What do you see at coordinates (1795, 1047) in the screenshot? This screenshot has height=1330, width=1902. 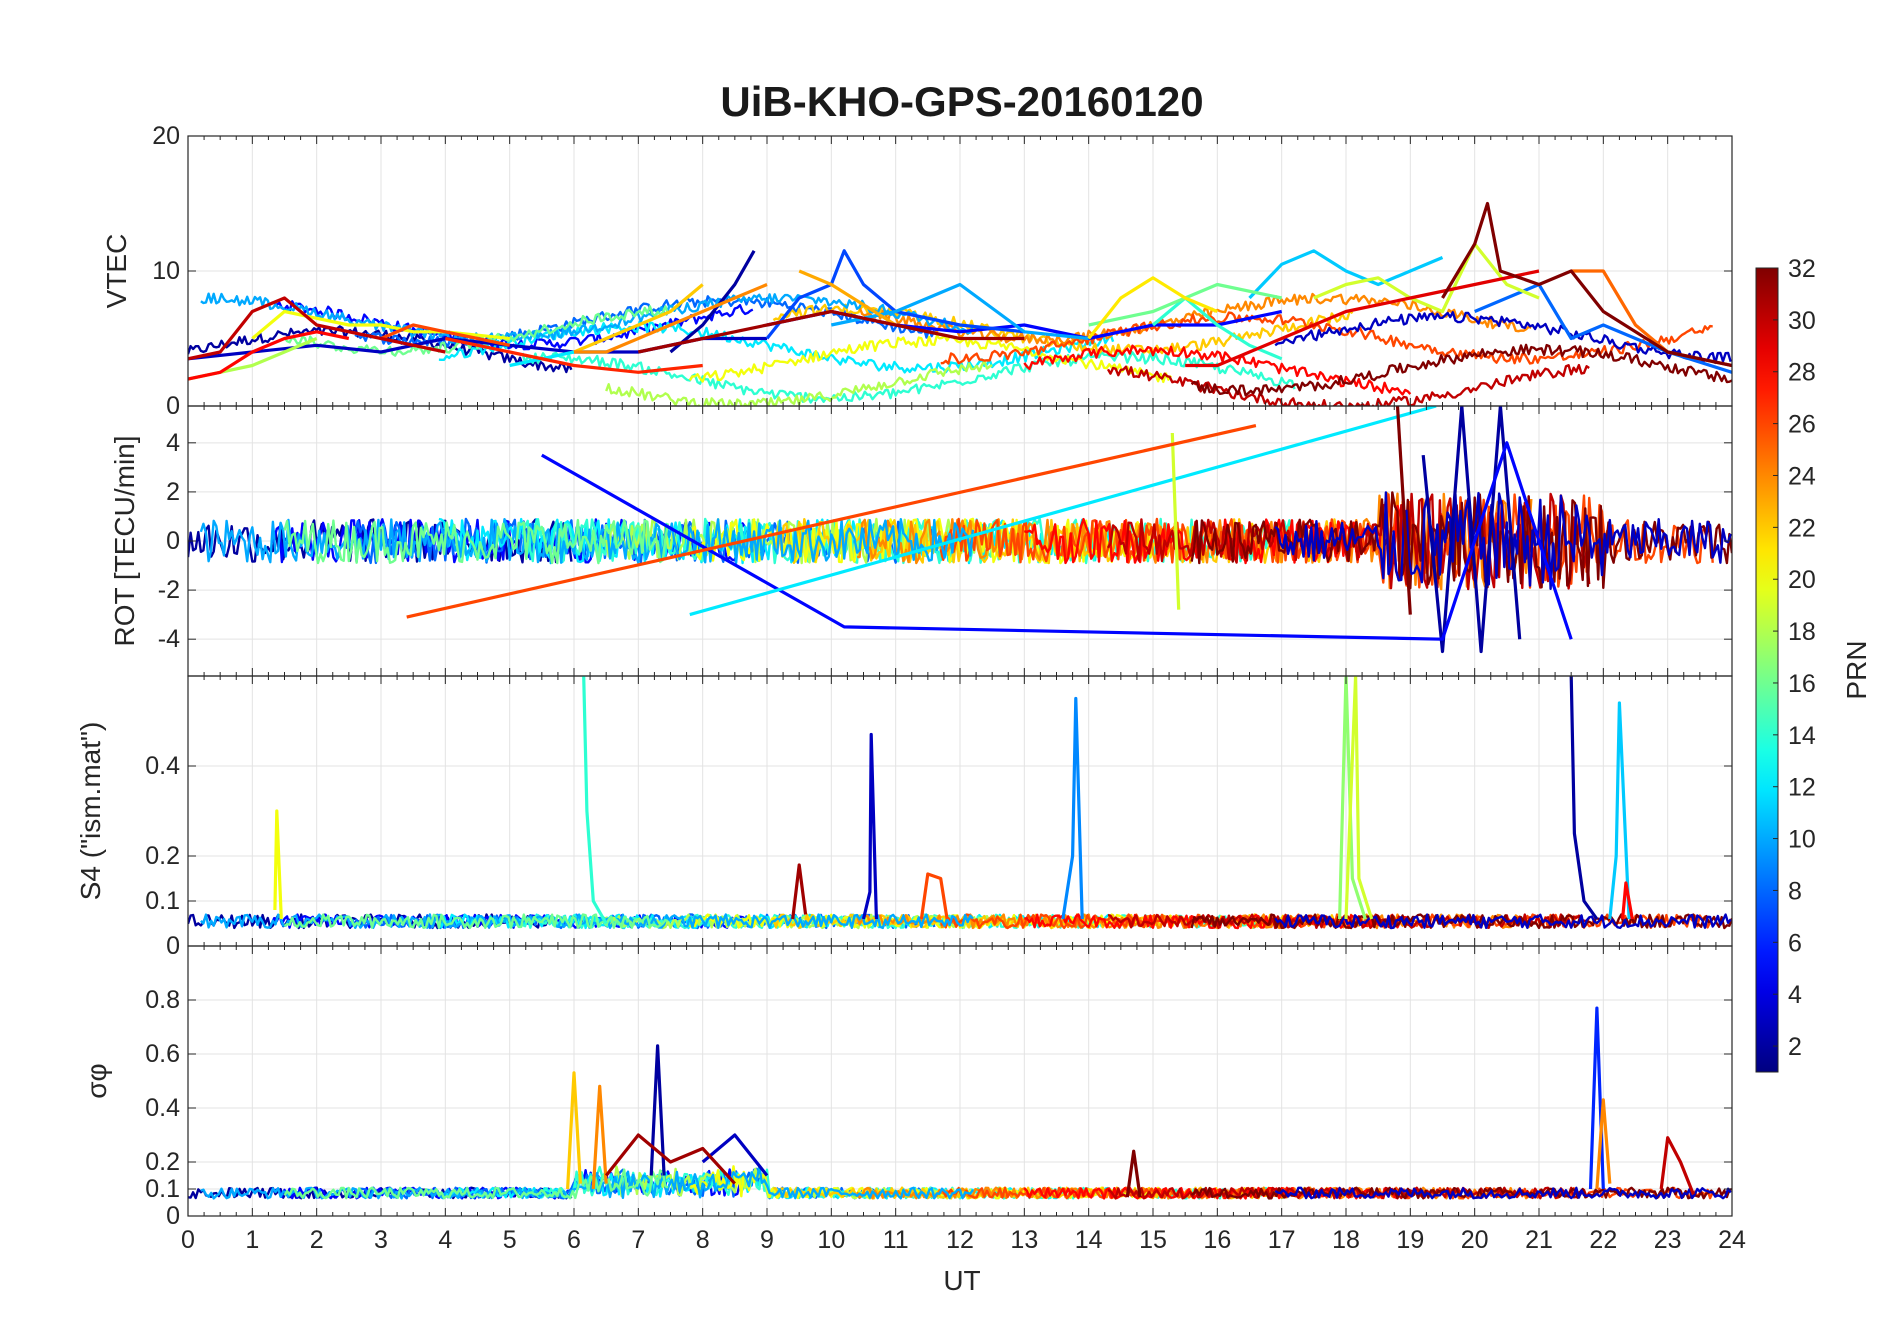 I see `colorbar-tick-label: 2` at bounding box center [1795, 1047].